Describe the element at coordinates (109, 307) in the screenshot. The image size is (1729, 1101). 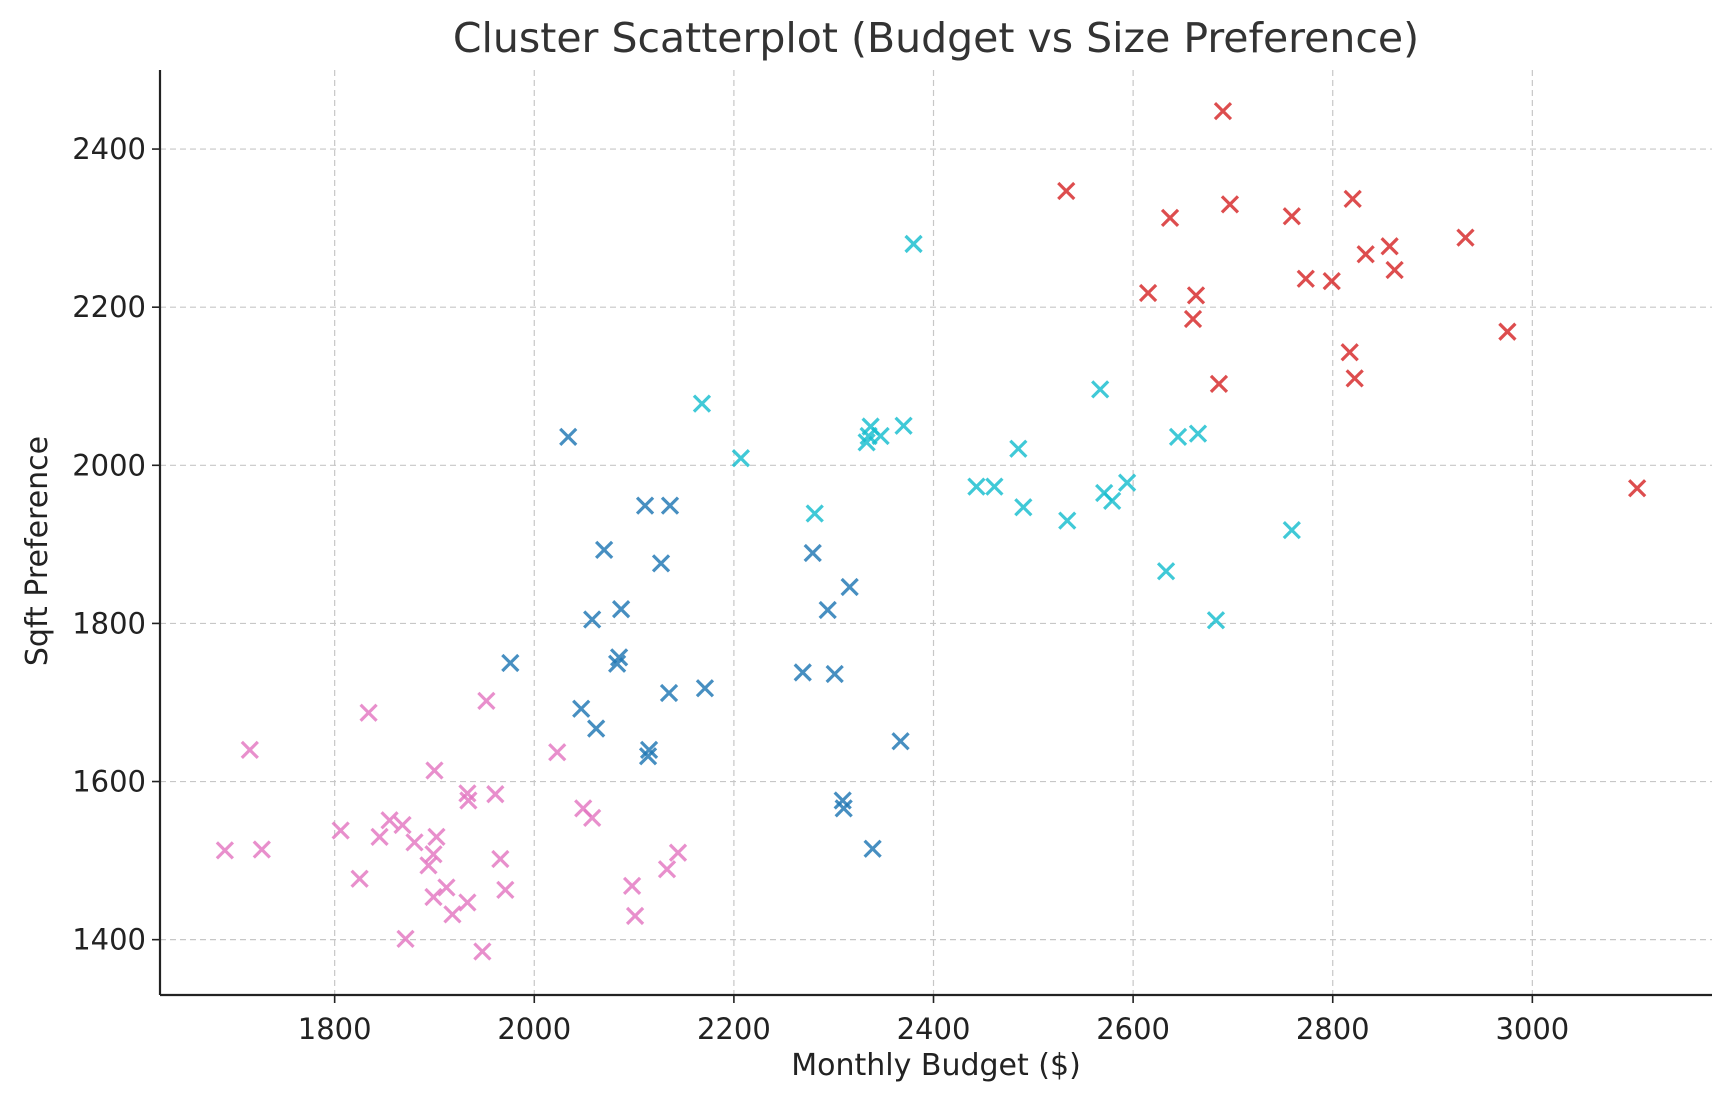
I see `y-tick-label: 2200` at that location.